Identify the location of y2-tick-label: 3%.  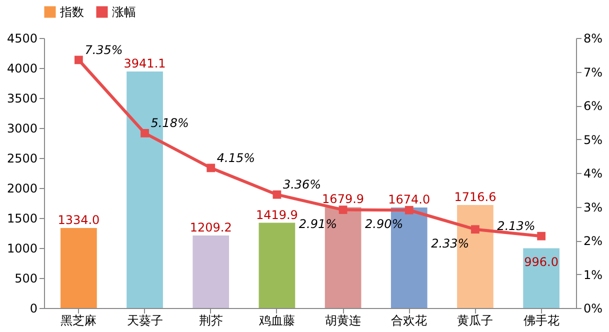
(593, 207).